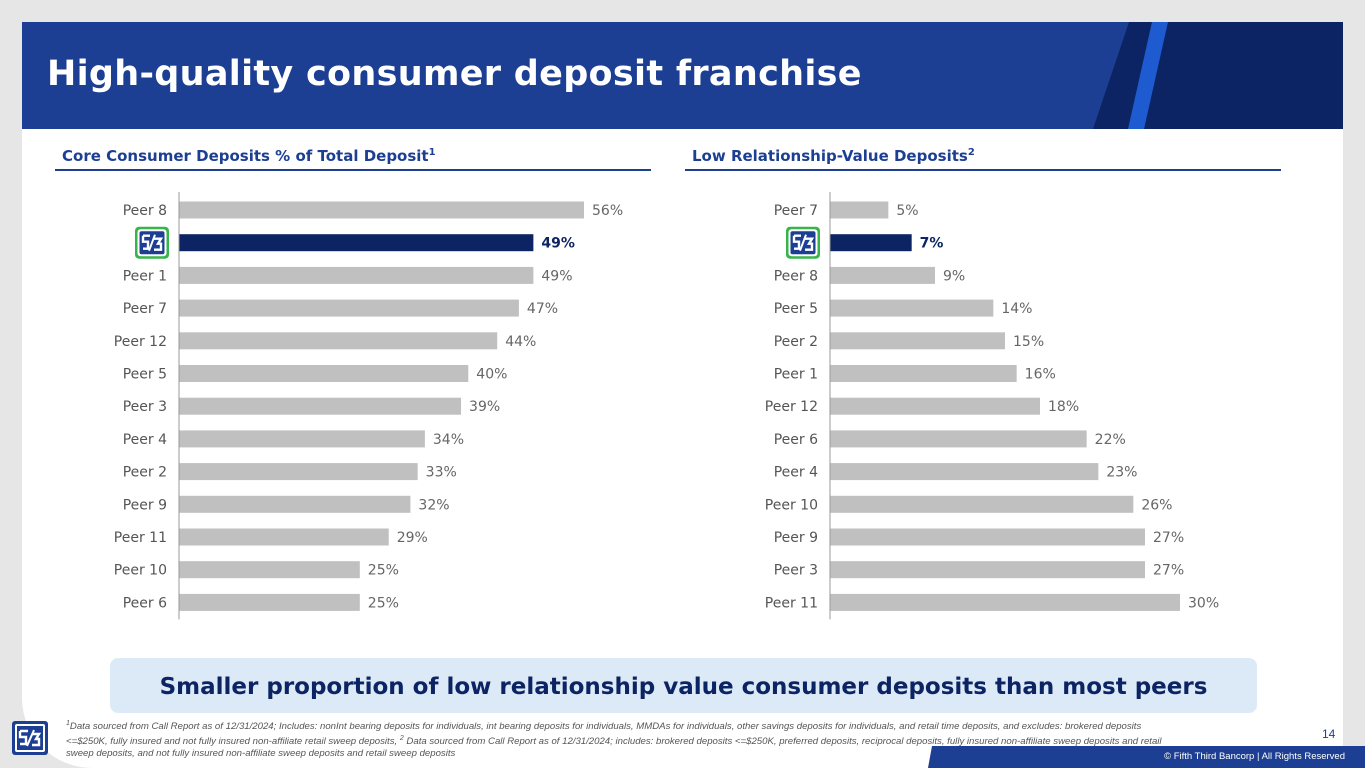 This screenshot has width=1365, height=768. What do you see at coordinates (796, 342) in the screenshot?
I see `right-chart-category-label: Peer 2` at bounding box center [796, 342].